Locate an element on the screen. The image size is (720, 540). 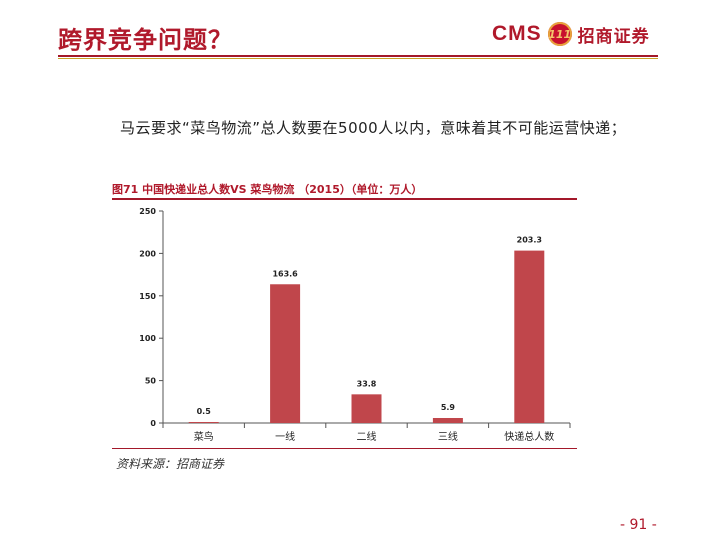
bar-value-label: 203.3 is located at coordinates (529, 240).